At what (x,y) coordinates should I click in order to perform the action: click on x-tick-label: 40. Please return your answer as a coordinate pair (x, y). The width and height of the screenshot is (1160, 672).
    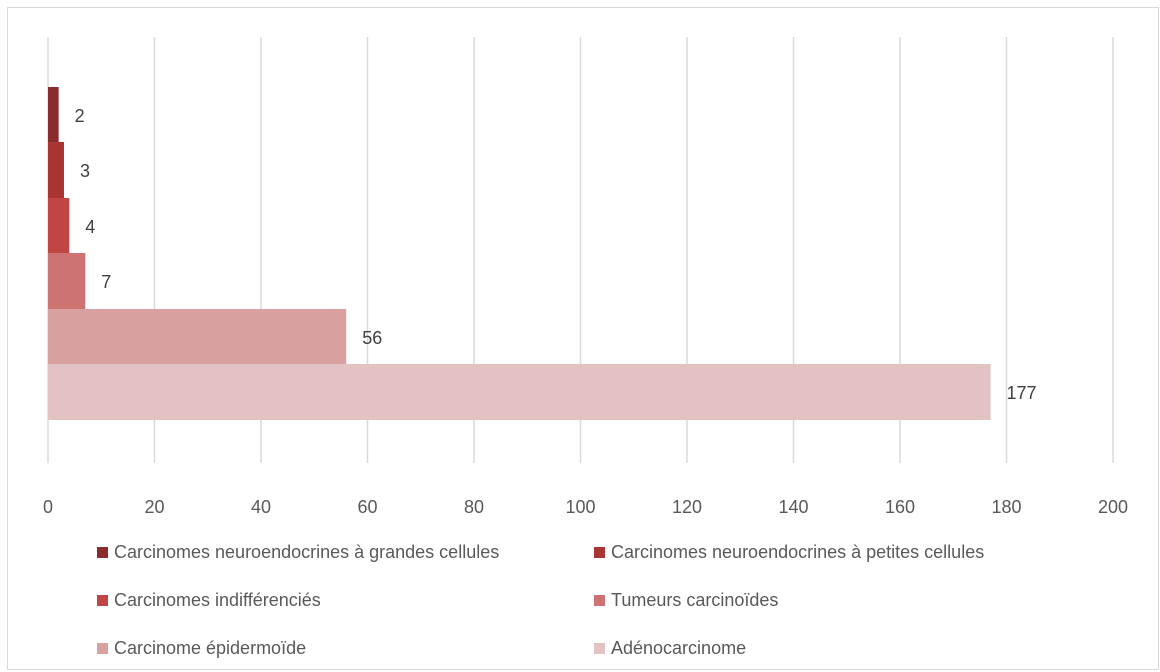
    Looking at the image, I should click on (261, 507).